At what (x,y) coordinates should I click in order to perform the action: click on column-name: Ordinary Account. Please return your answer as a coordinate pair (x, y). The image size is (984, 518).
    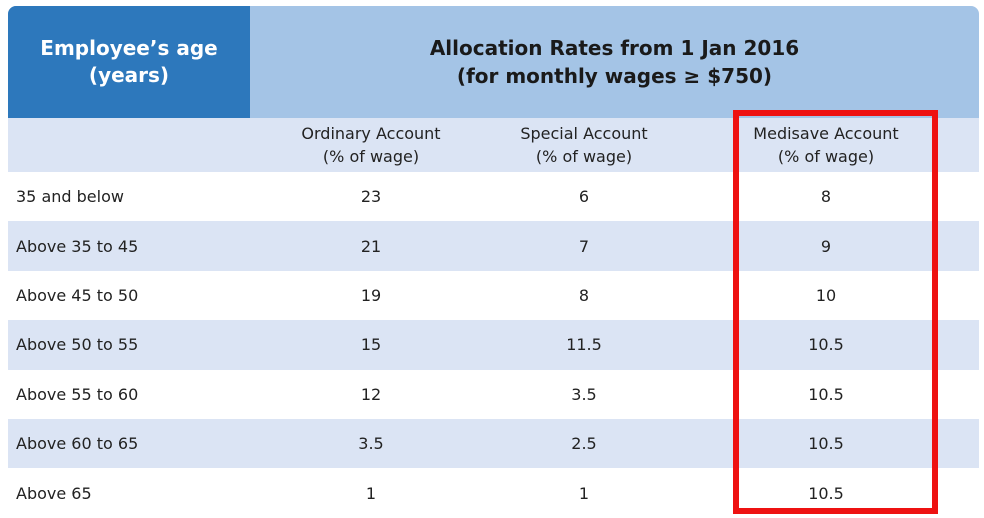
    Looking at the image, I should click on (371, 133).